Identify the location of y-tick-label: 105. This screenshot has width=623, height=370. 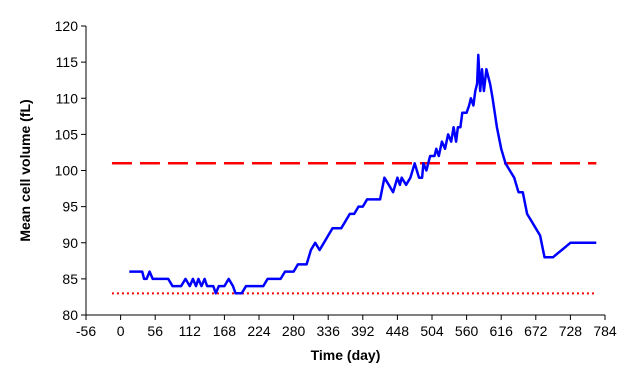
(67, 134).